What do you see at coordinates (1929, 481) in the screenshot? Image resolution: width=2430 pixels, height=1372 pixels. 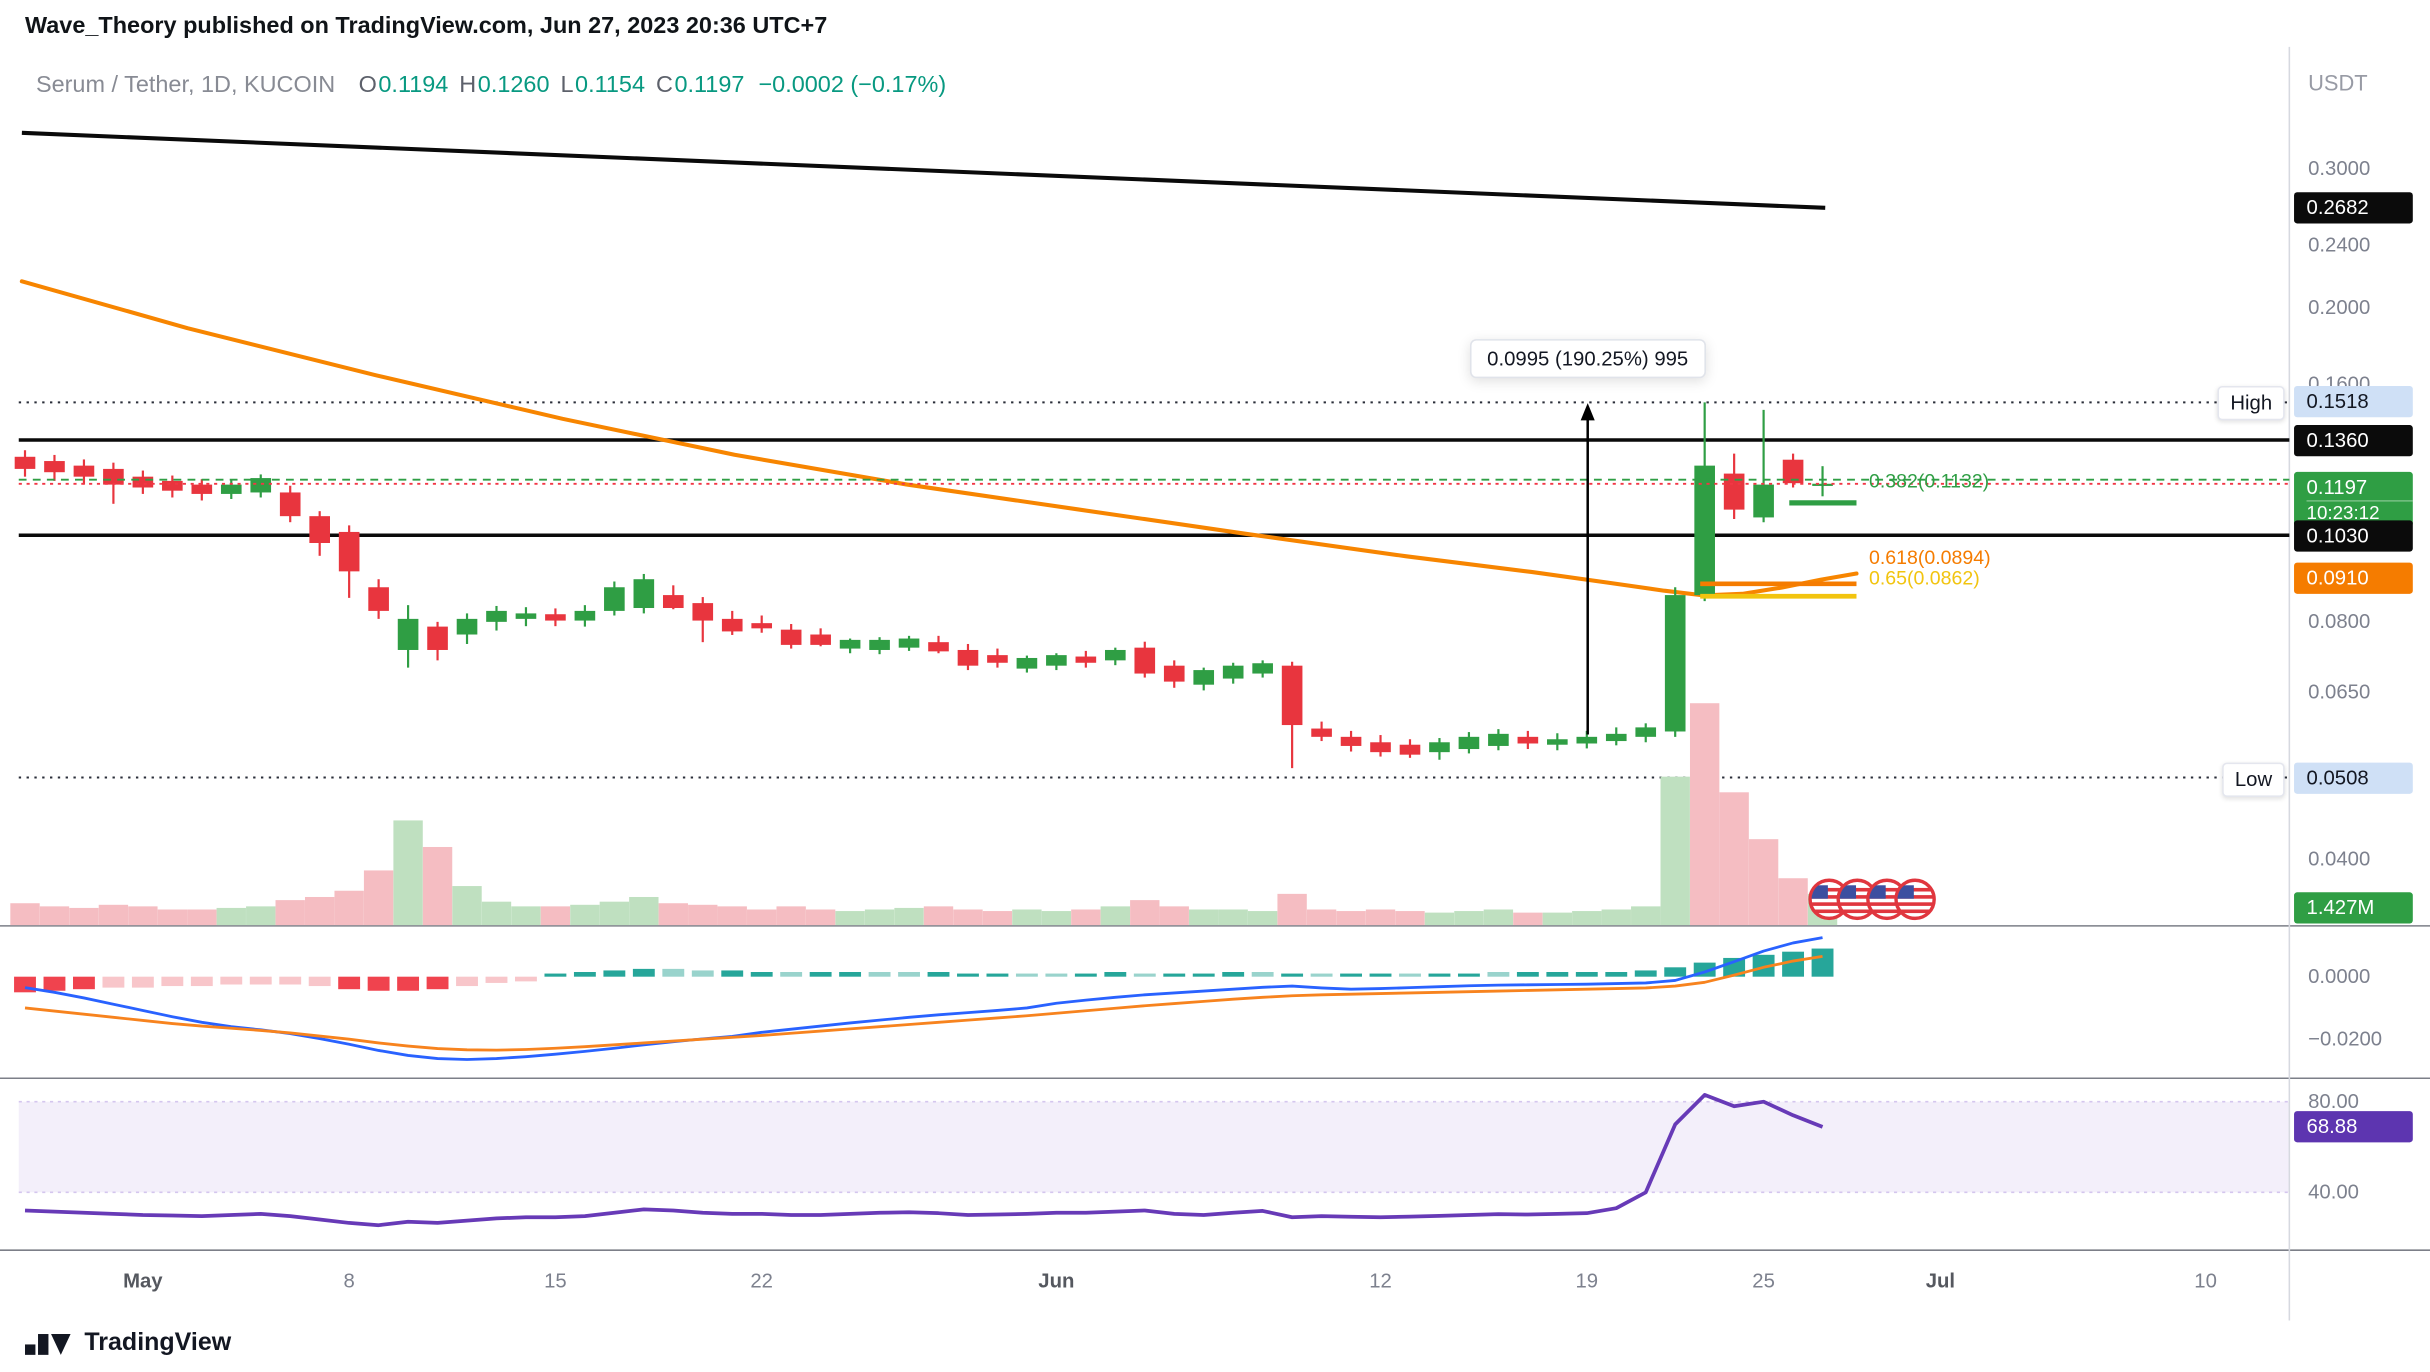 I see `fib-382-label: 0.382(0.1132)` at bounding box center [1929, 481].